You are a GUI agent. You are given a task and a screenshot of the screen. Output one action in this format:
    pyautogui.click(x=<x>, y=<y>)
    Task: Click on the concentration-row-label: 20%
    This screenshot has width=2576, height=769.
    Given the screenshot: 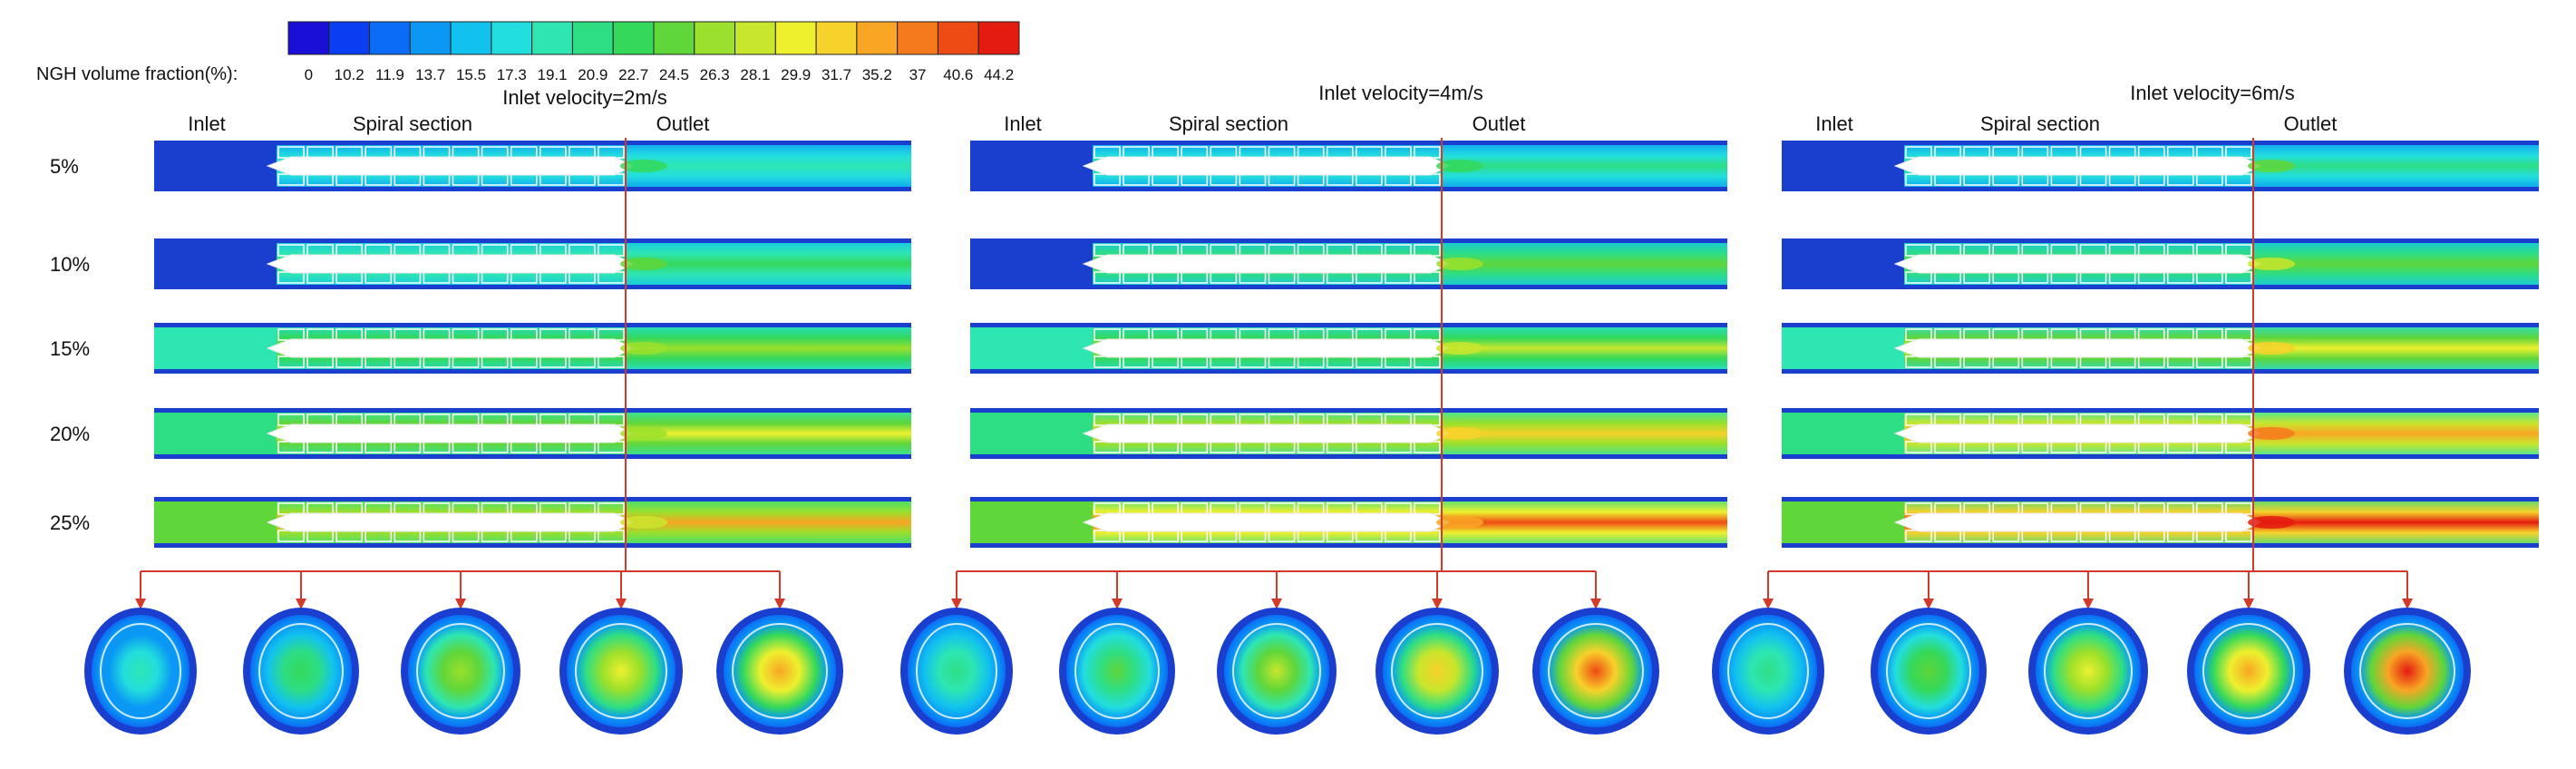 What is the action you would take?
    pyautogui.click(x=70, y=434)
    